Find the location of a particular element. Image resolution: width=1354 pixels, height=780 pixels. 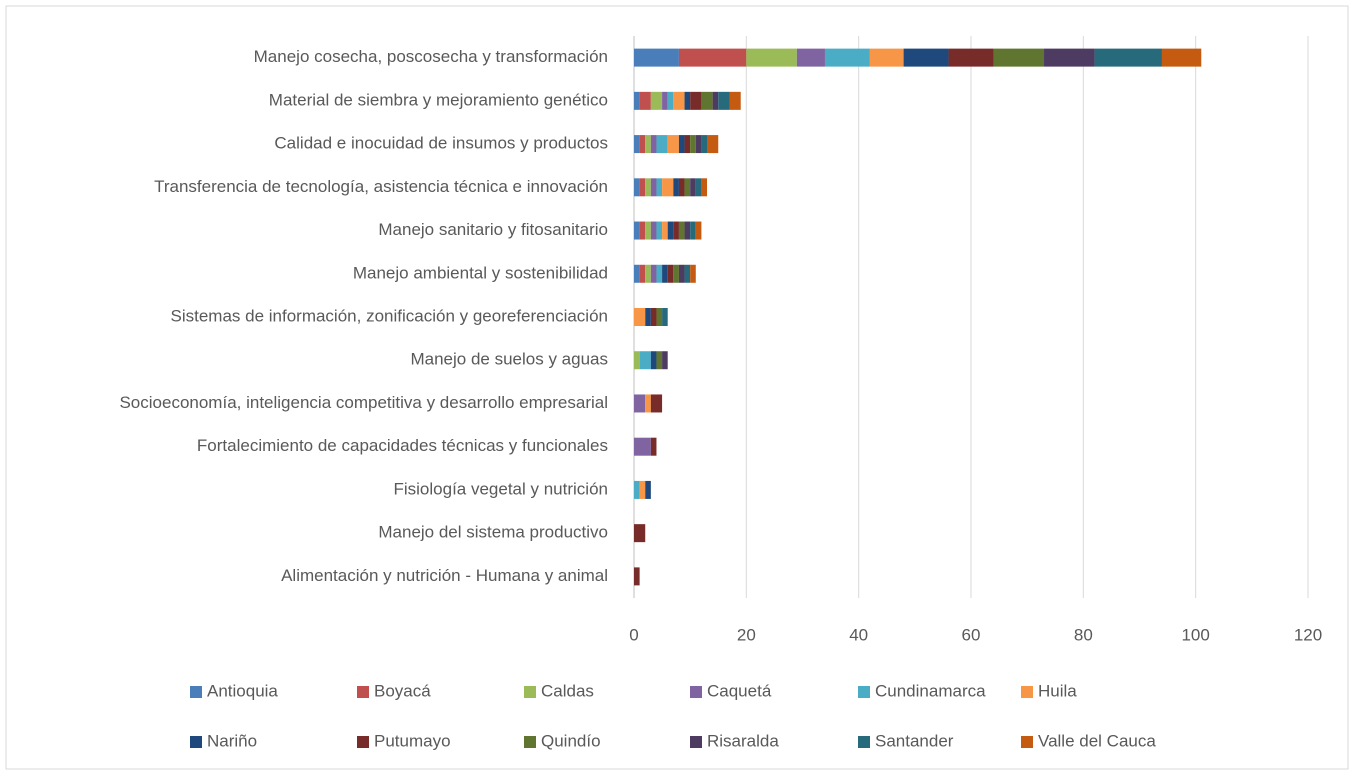

legend-label: Huila is located at coordinates (1057, 690).